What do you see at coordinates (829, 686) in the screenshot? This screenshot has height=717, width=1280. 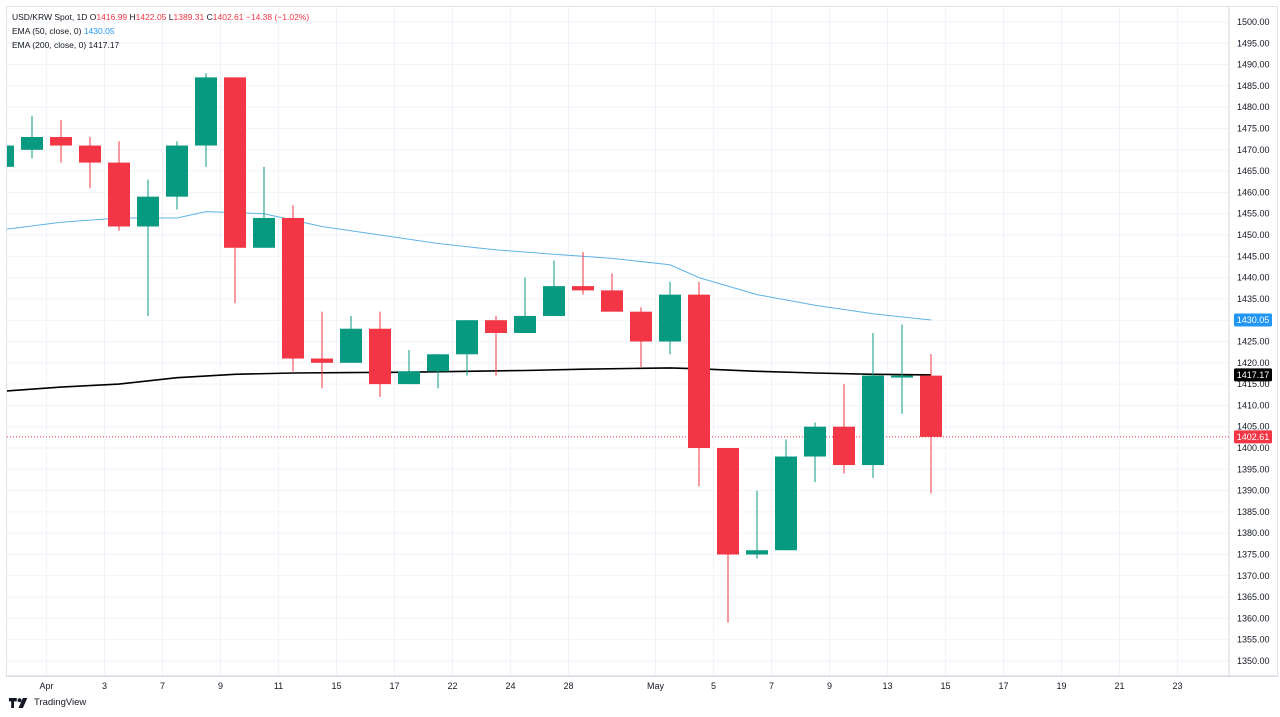 I see `x-tick-label: 9` at bounding box center [829, 686].